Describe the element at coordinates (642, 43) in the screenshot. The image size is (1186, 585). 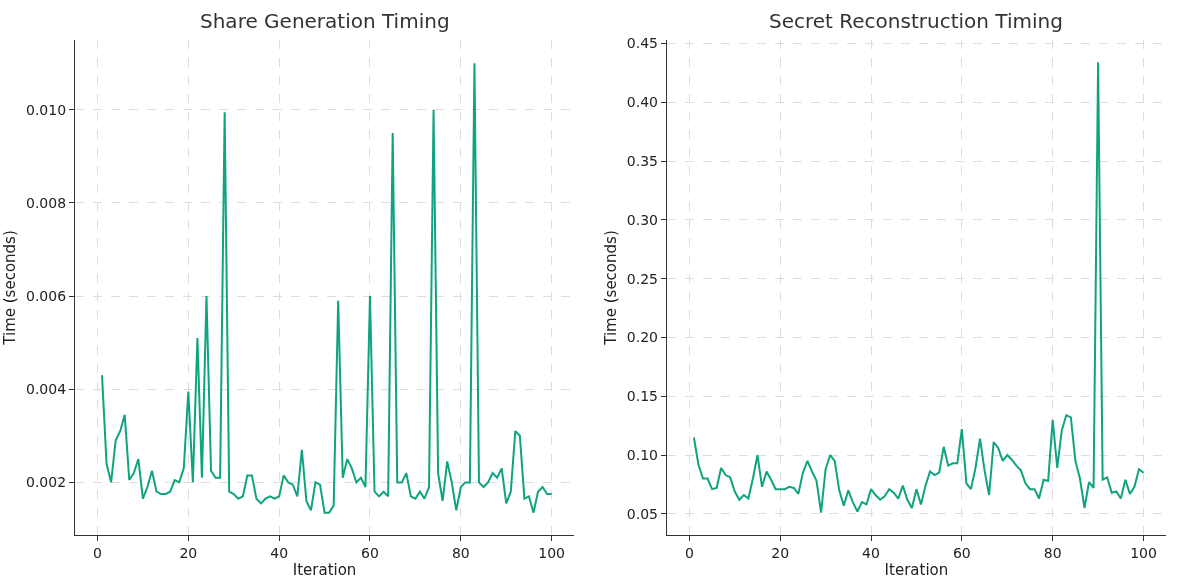
I see `y-tick-label: 0.45` at that location.